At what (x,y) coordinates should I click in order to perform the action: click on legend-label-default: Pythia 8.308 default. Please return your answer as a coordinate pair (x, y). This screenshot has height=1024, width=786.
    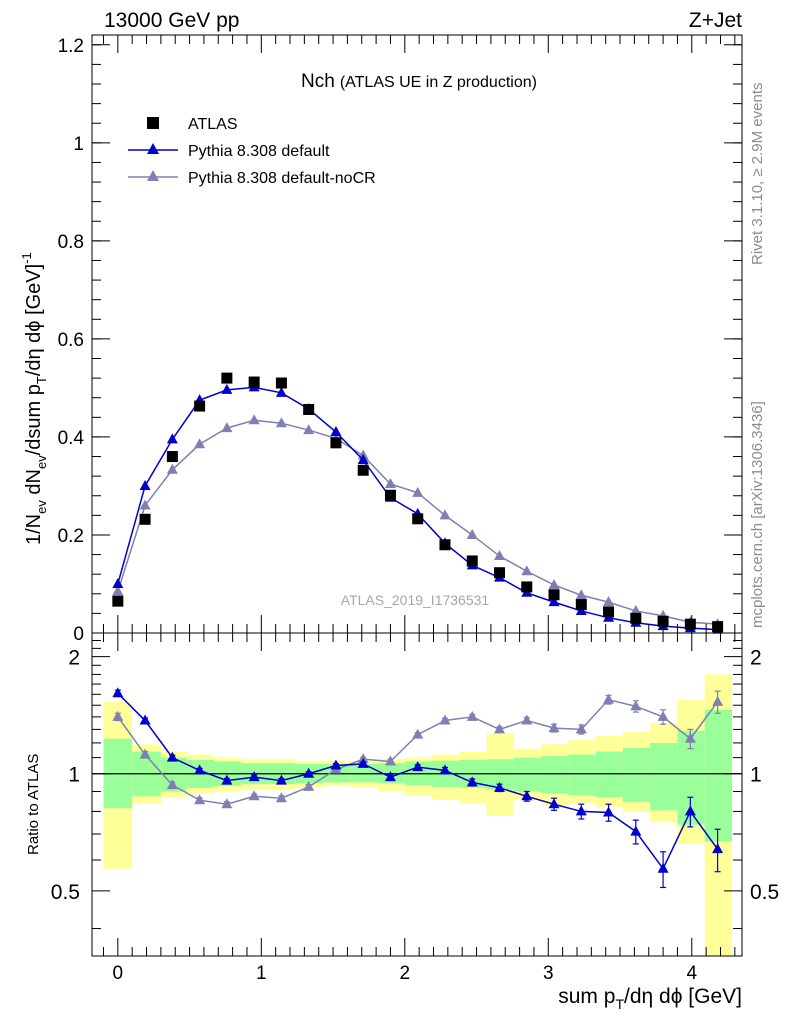
    Looking at the image, I should click on (259, 151).